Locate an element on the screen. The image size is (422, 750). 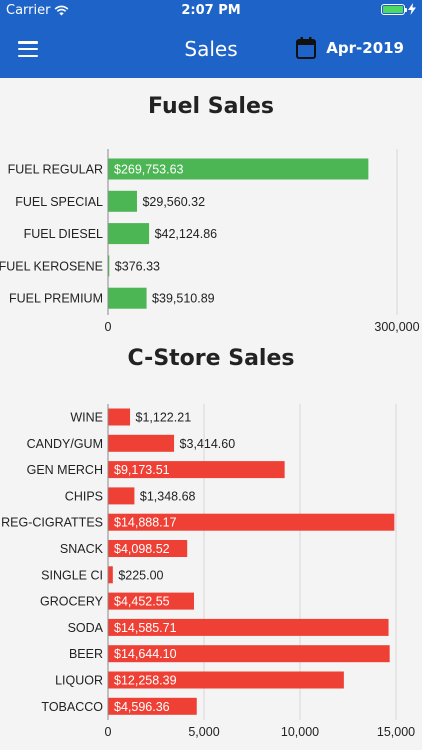
tick-label: 10,000 is located at coordinates (300, 732).